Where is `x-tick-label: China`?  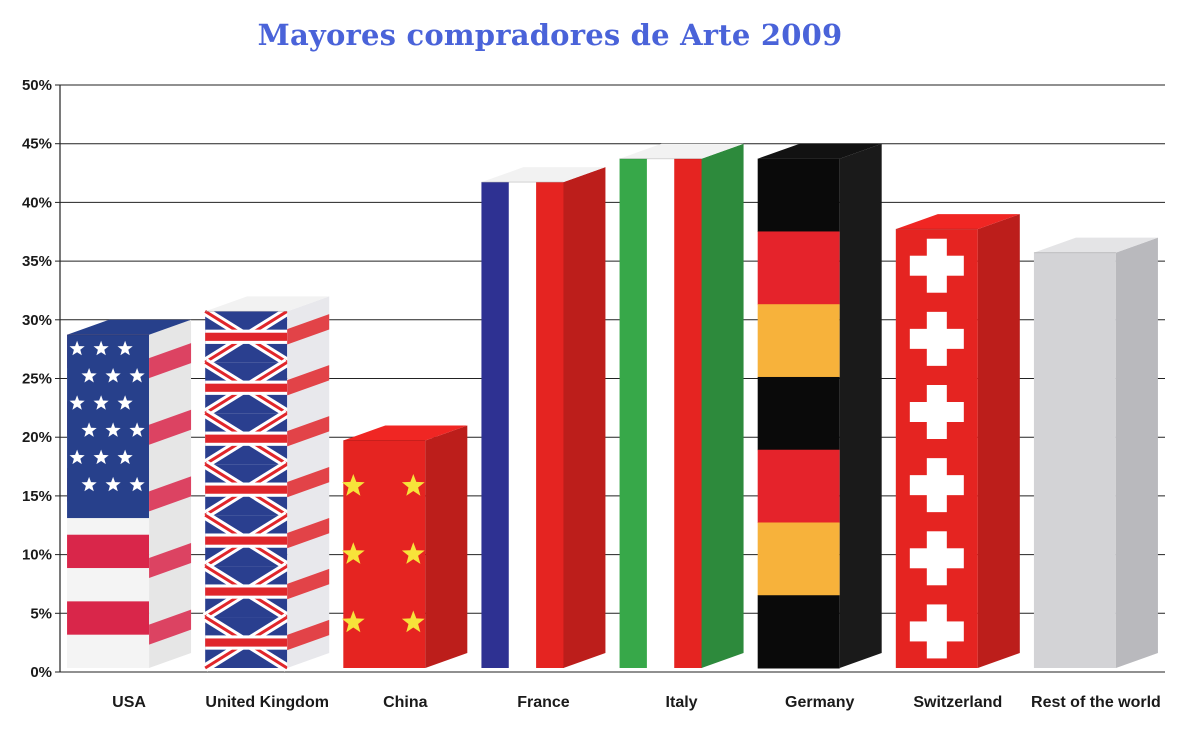
x-tick-label: China is located at coordinates (405, 702).